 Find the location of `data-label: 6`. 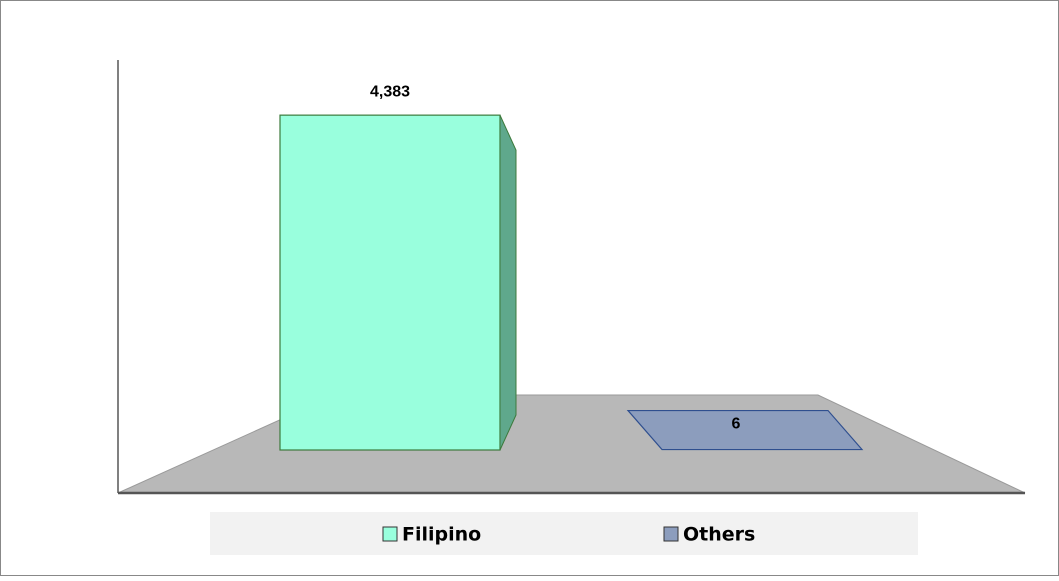

data-label: 6 is located at coordinates (736, 423).